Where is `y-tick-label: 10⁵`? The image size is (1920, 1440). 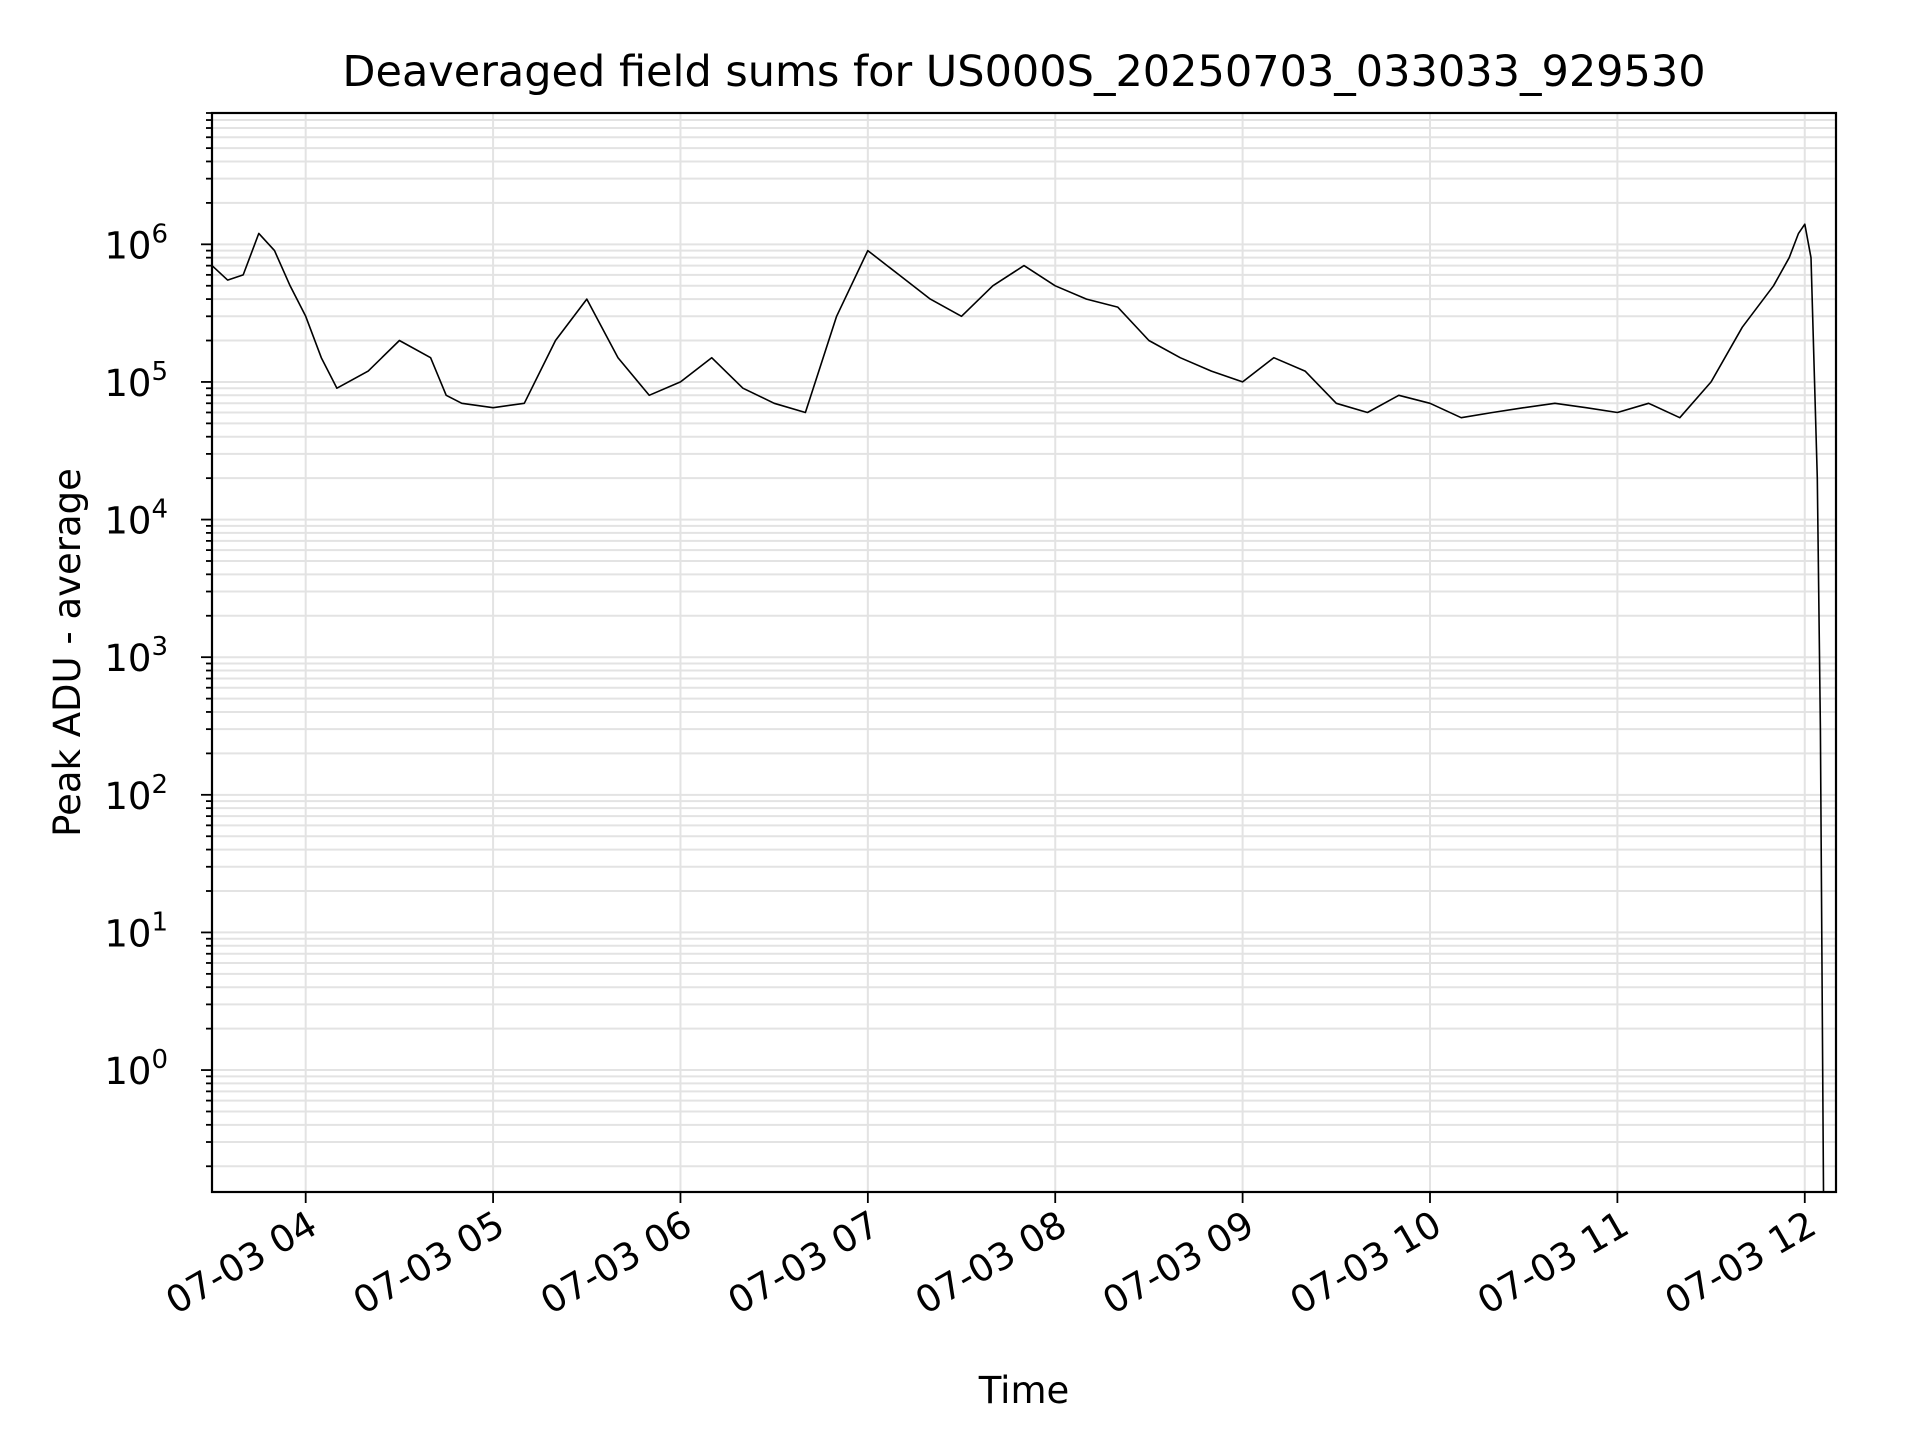 y-tick-label: 10⁵ is located at coordinates (136, 381).